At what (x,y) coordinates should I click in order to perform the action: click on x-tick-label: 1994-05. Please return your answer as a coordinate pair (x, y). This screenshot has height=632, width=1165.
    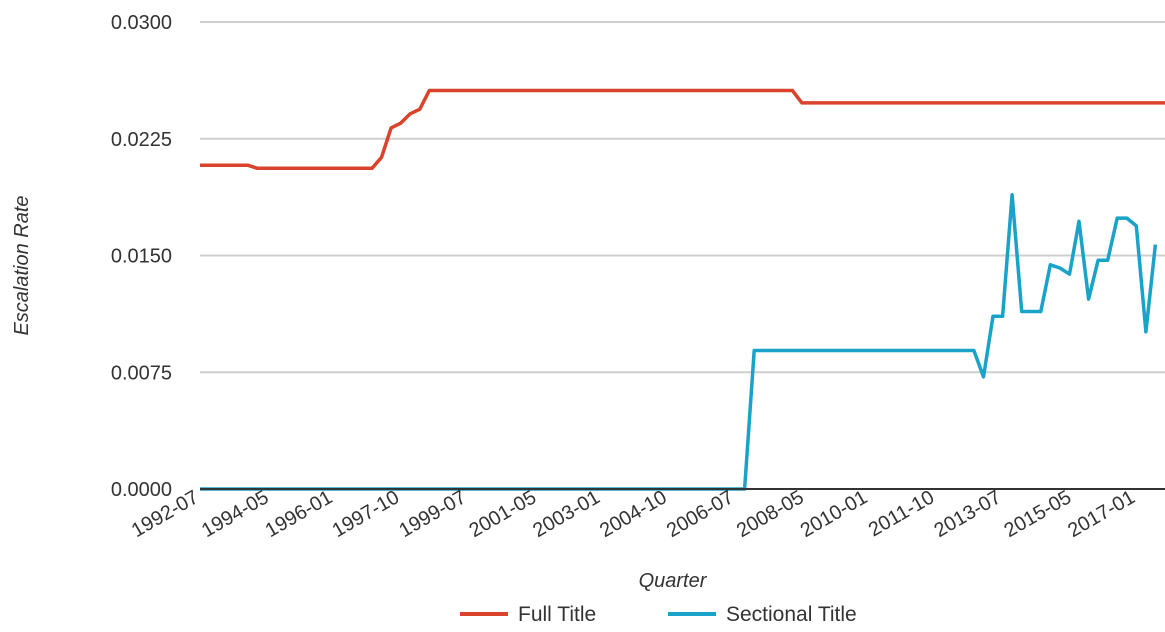
    Looking at the image, I should click on (235, 514).